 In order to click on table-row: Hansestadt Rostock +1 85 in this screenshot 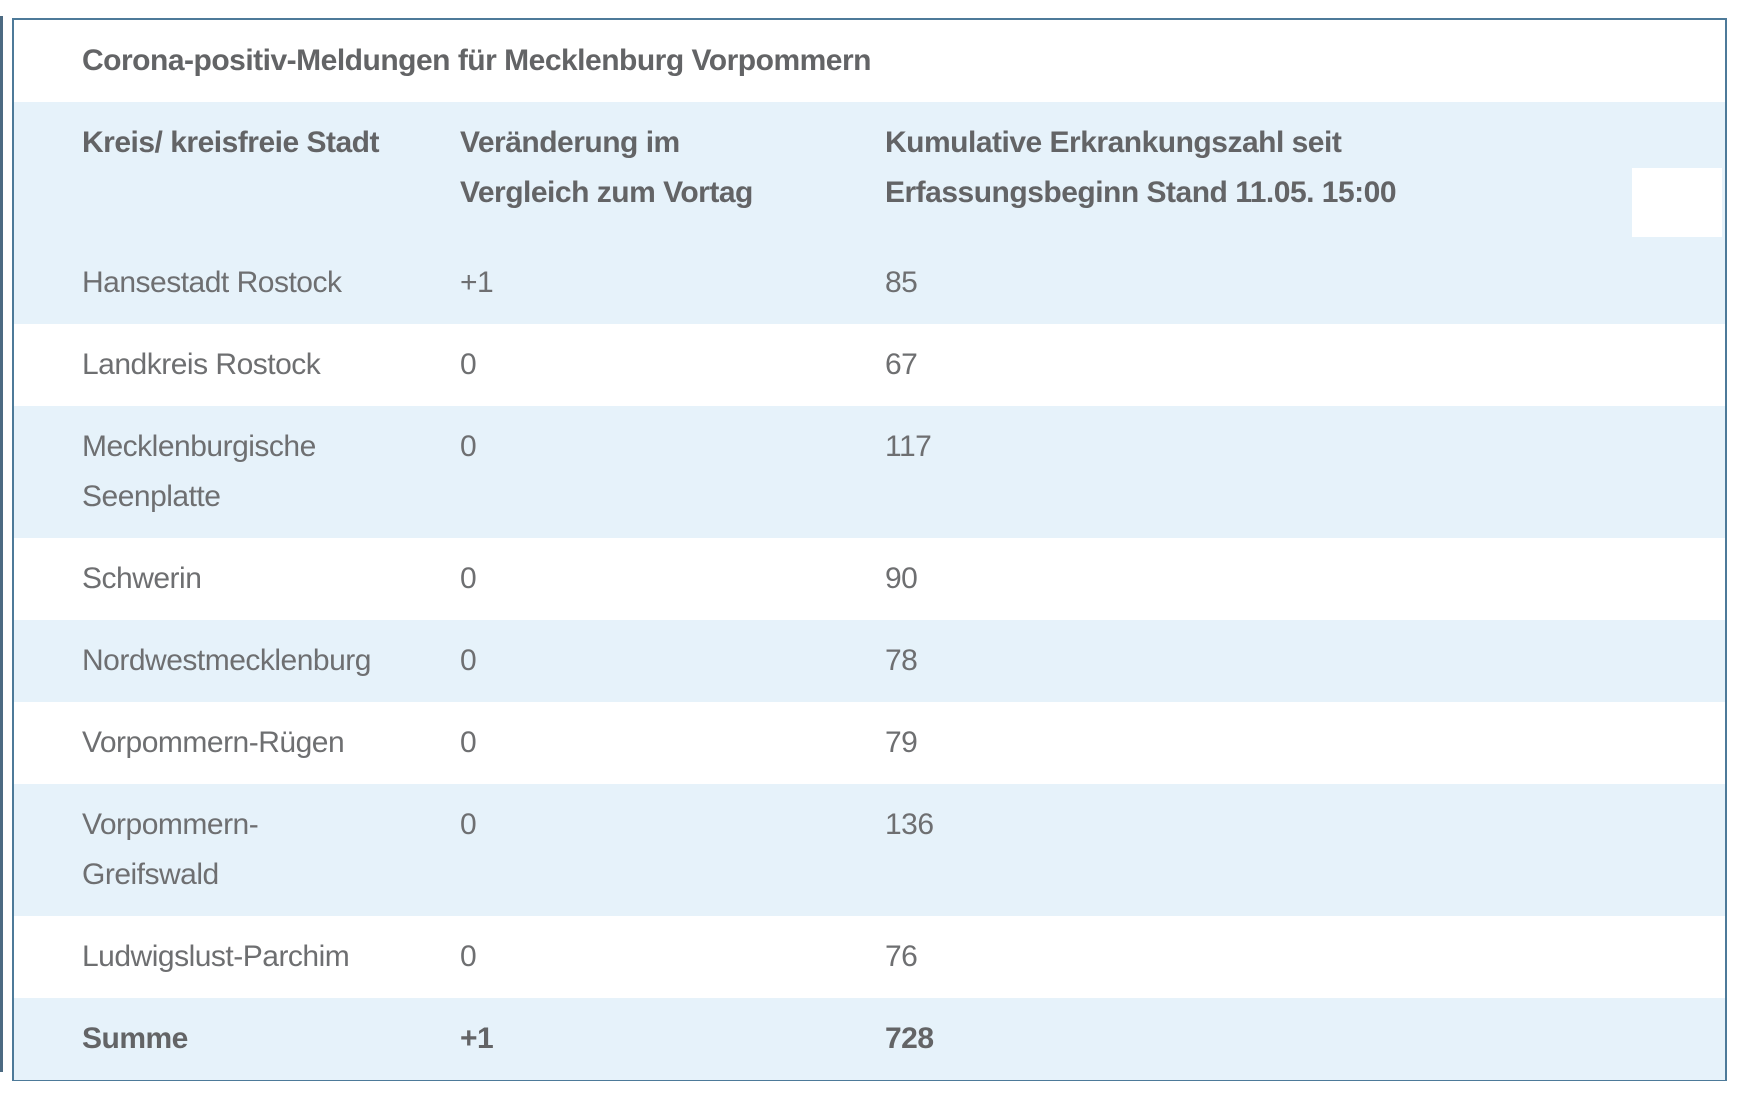, I will do `click(869, 283)`.